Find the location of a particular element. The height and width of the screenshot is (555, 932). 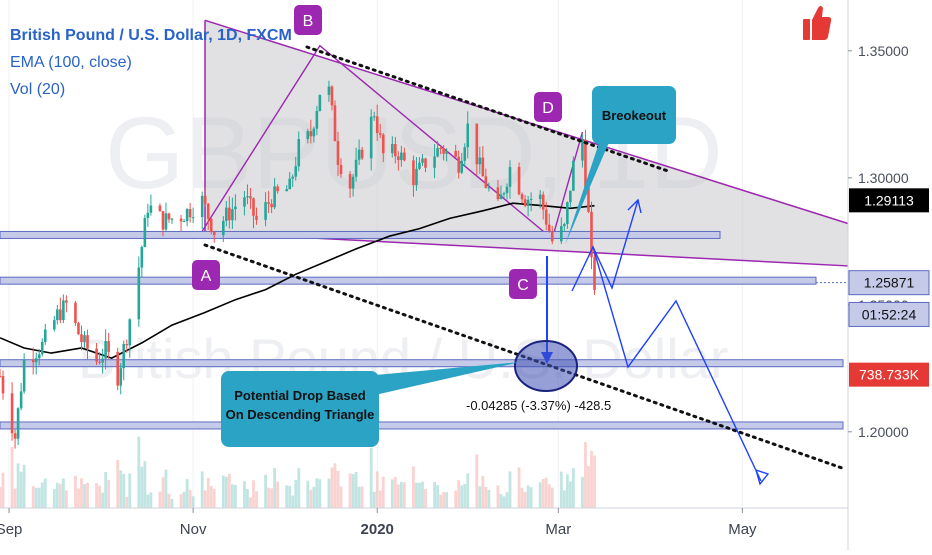

x-tick-label: May is located at coordinates (742, 529).